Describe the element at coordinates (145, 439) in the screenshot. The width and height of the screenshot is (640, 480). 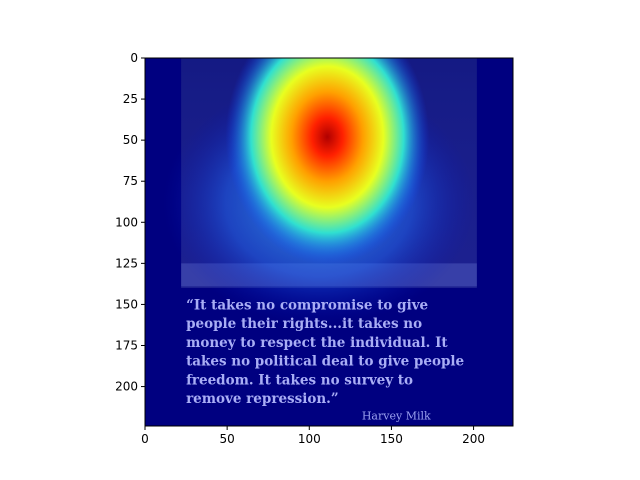
I see `x-tick-label: 0` at that location.